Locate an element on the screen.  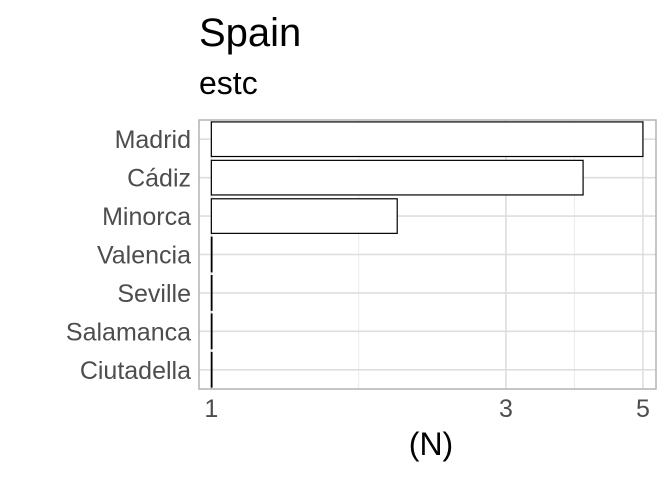
x-tick-label: 1 is located at coordinates (211, 409).